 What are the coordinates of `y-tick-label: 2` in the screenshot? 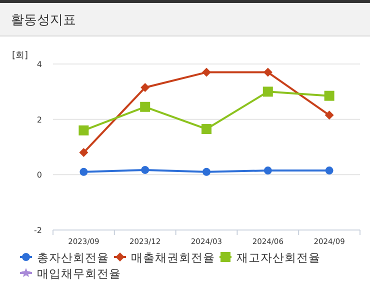 It's located at (39, 119).